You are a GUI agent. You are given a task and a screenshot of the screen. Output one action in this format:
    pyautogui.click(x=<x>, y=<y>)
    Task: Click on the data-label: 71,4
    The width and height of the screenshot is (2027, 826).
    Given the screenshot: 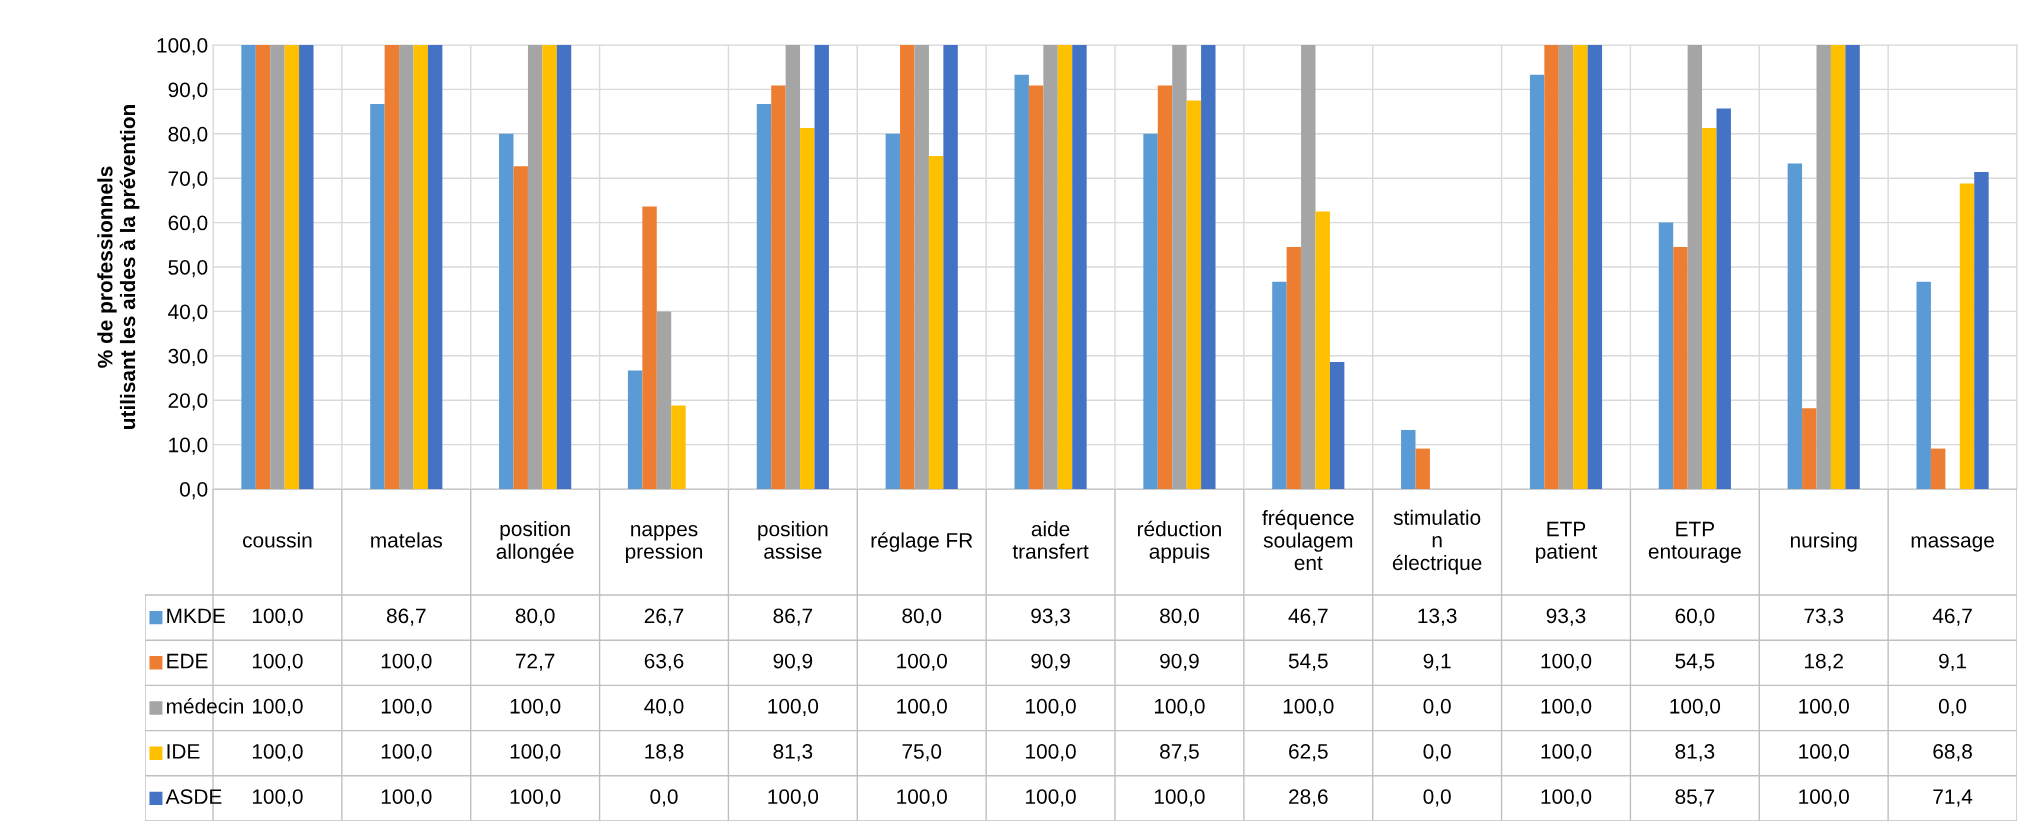 What is the action you would take?
    pyautogui.click(x=1953, y=798)
    